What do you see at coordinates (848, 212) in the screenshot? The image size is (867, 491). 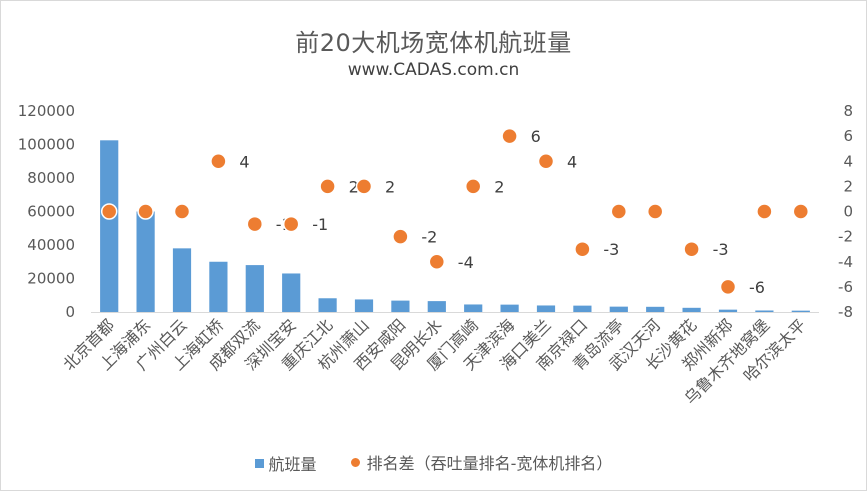 I see `right-axis-tick-label: 0` at bounding box center [848, 212].